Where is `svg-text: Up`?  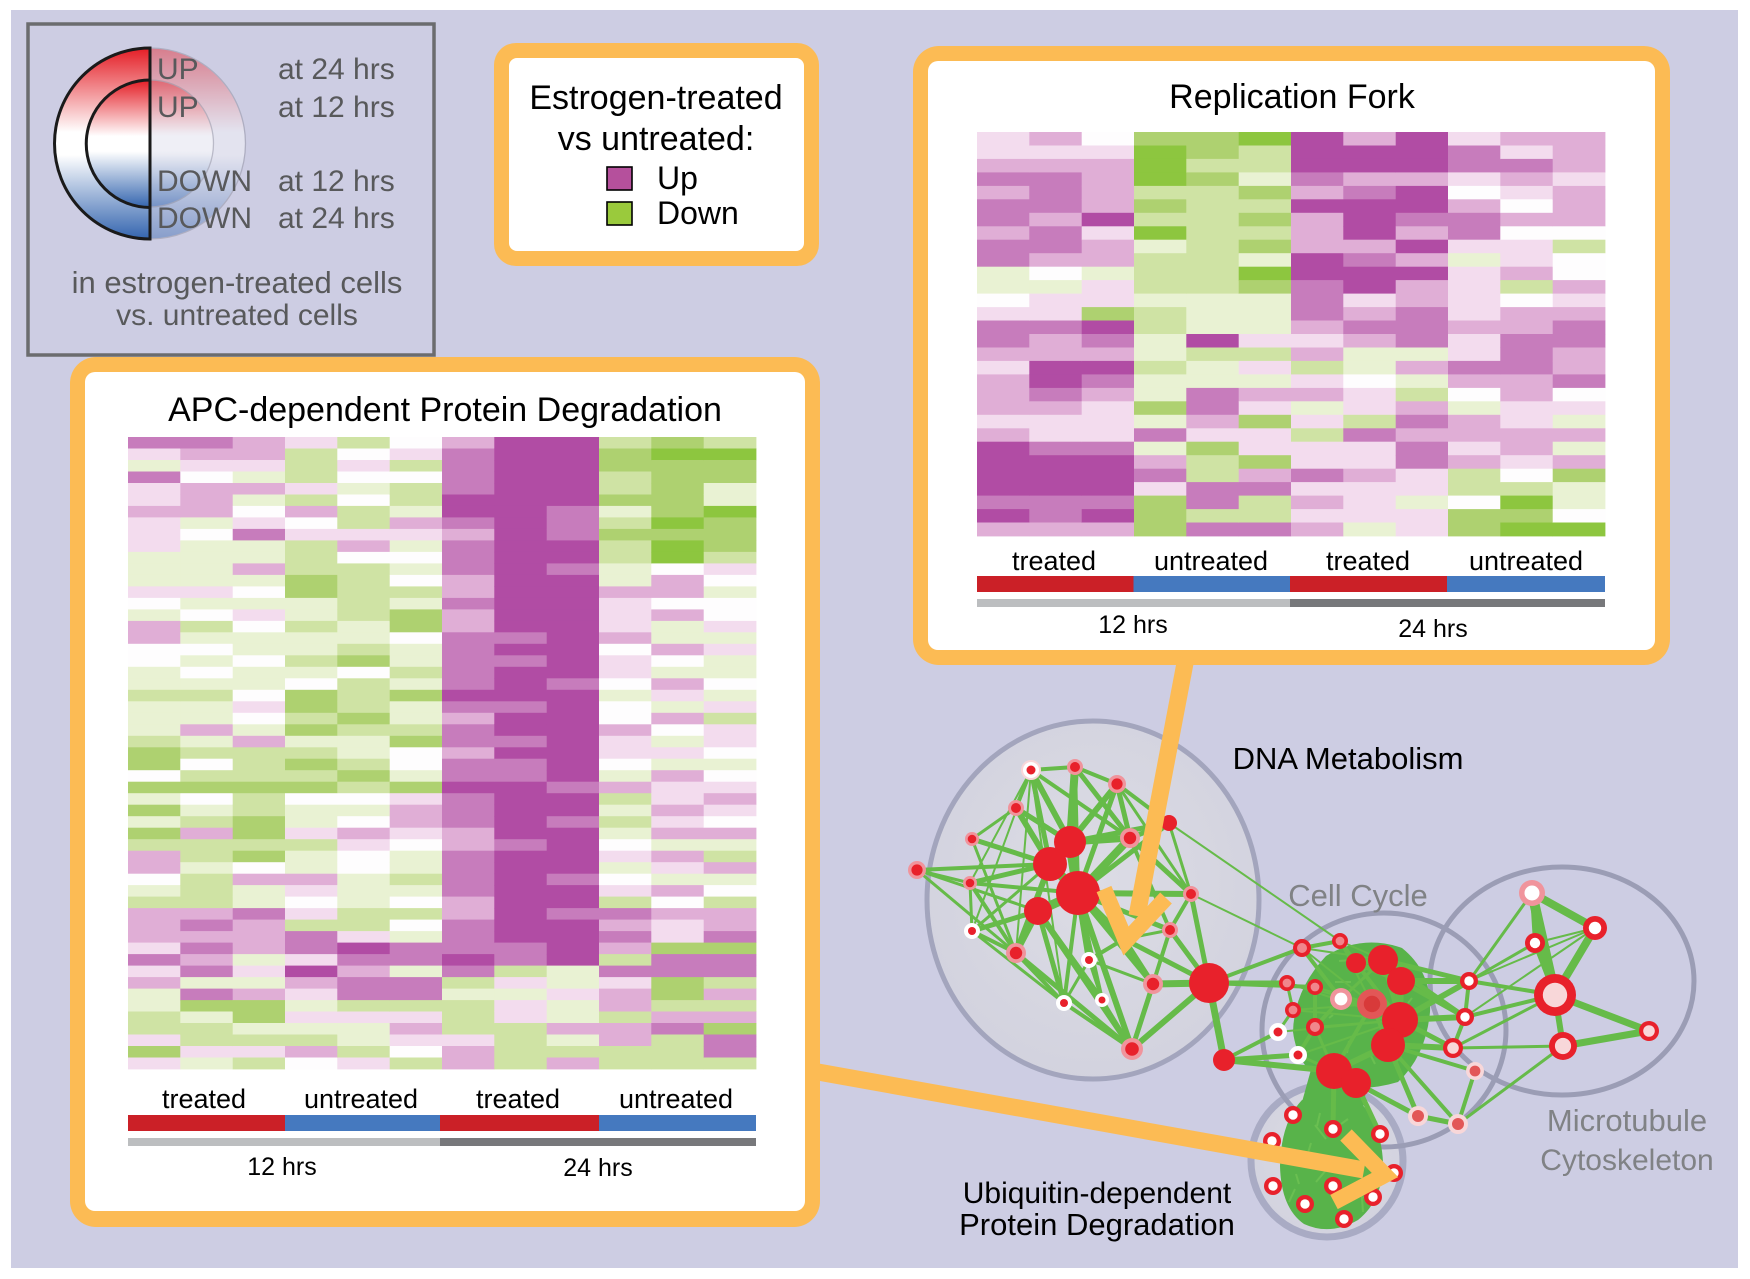 svg-text: Up is located at coordinates (677, 178).